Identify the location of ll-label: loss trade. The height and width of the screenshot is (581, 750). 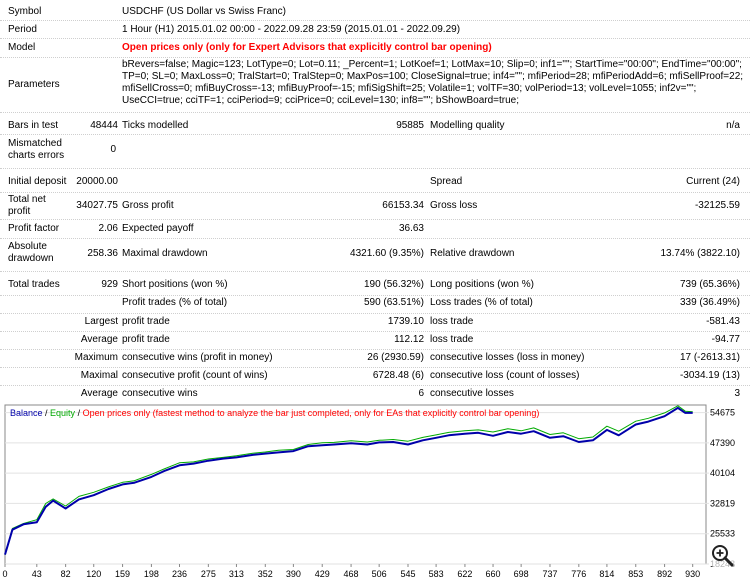
(452, 321).